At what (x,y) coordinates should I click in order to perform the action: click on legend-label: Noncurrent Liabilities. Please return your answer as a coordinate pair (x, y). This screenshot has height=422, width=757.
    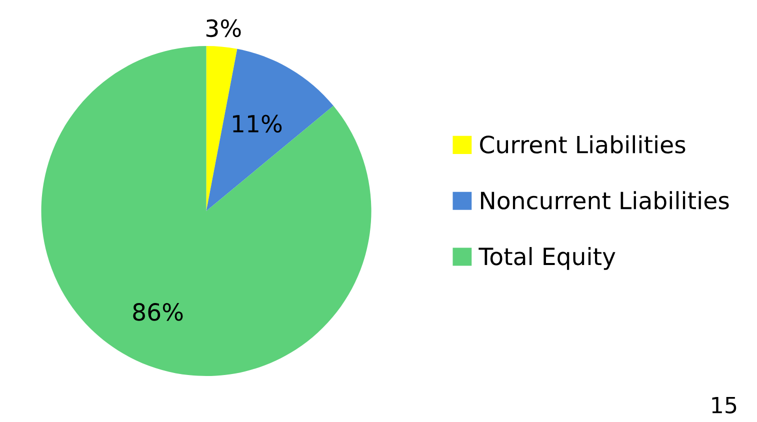
    Looking at the image, I should click on (605, 200).